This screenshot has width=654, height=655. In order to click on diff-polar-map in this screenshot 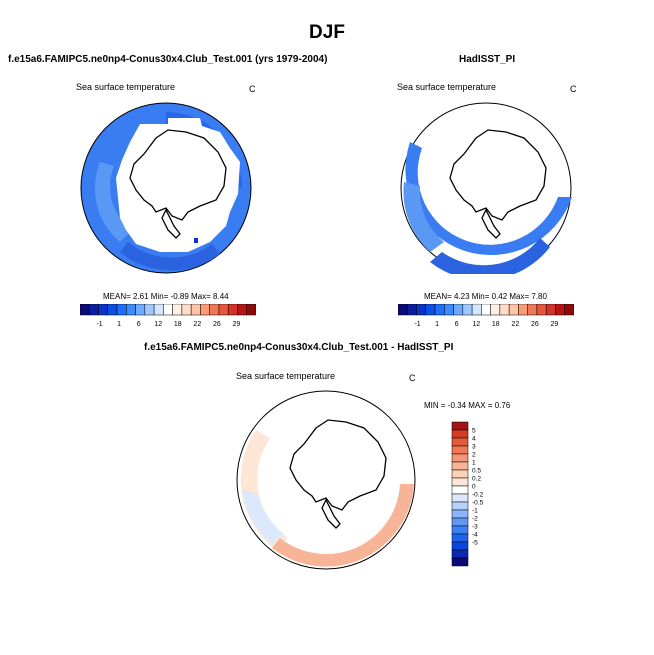, I will do `click(326, 480)`.